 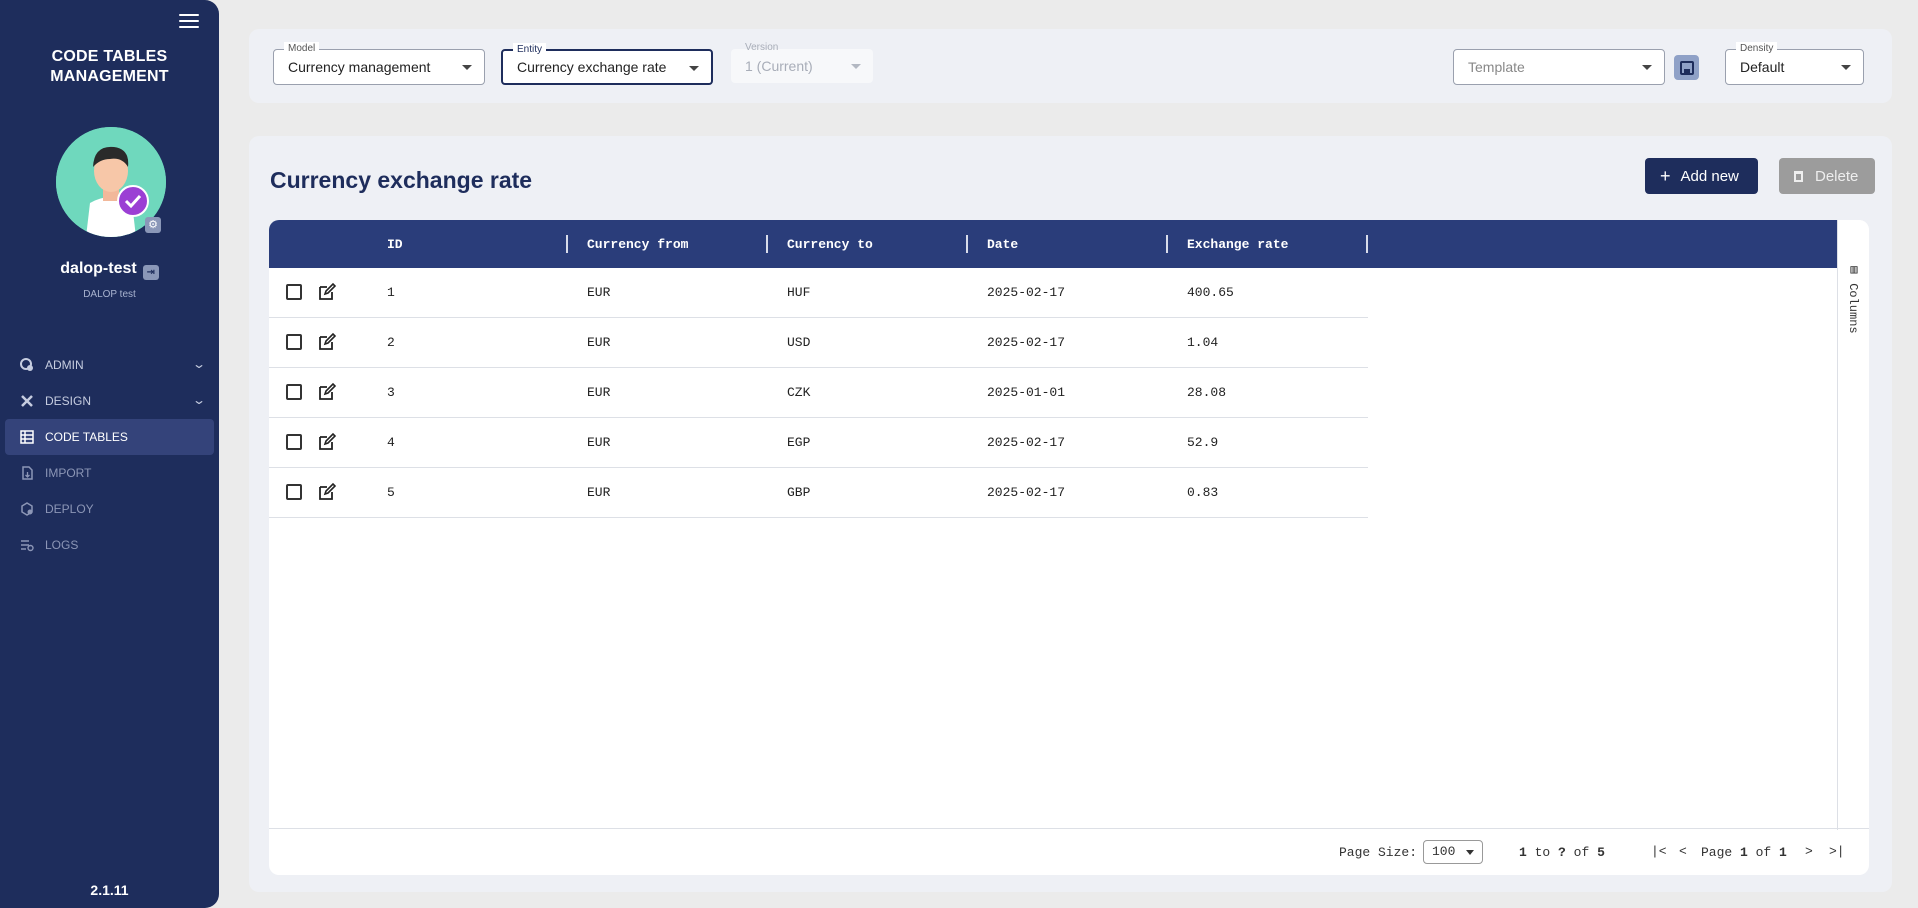 I want to click on sidebar-item-label: LOGS, so click(x=62, y=545).